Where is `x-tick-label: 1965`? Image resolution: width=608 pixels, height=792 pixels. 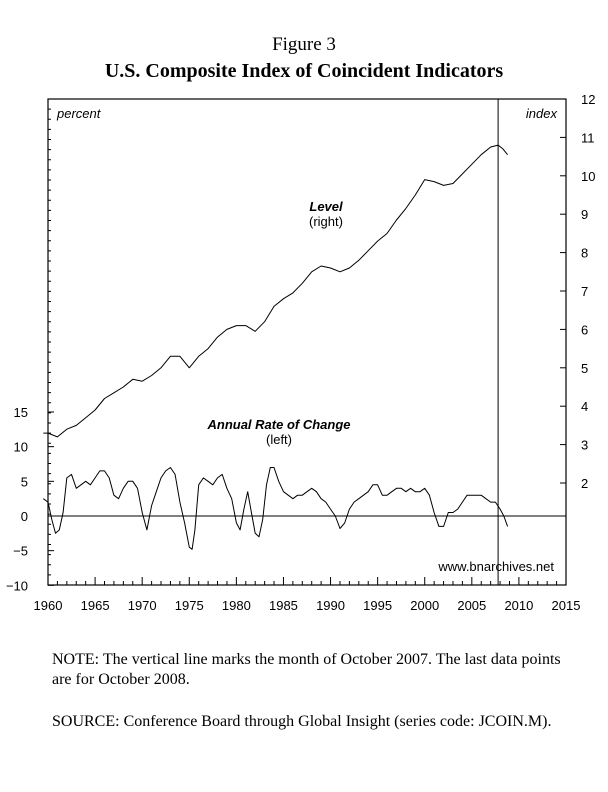 x-tick-label: 1965 is located at coordinates (95, 605).